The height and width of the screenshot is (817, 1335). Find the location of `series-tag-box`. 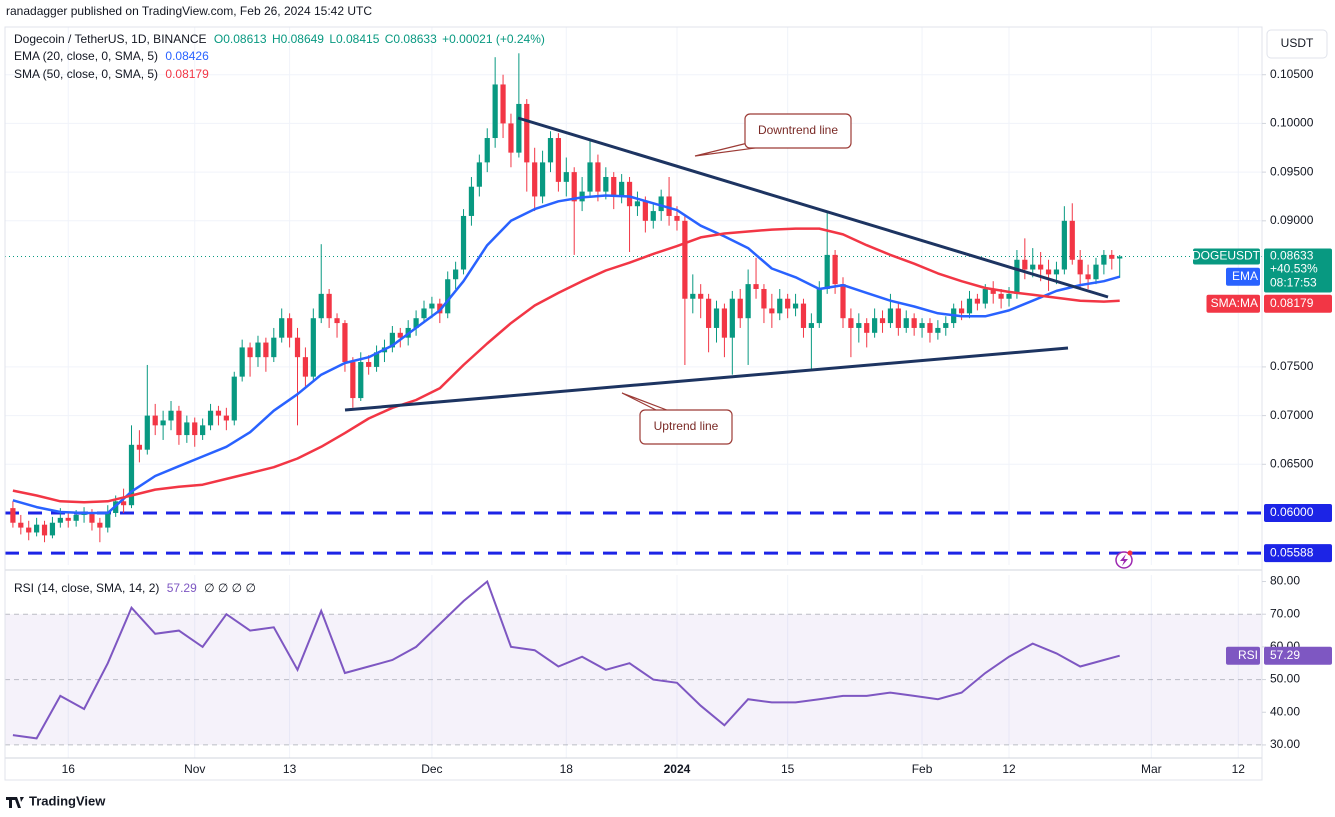

series-tag-box is located at coordinates (1298, 303).